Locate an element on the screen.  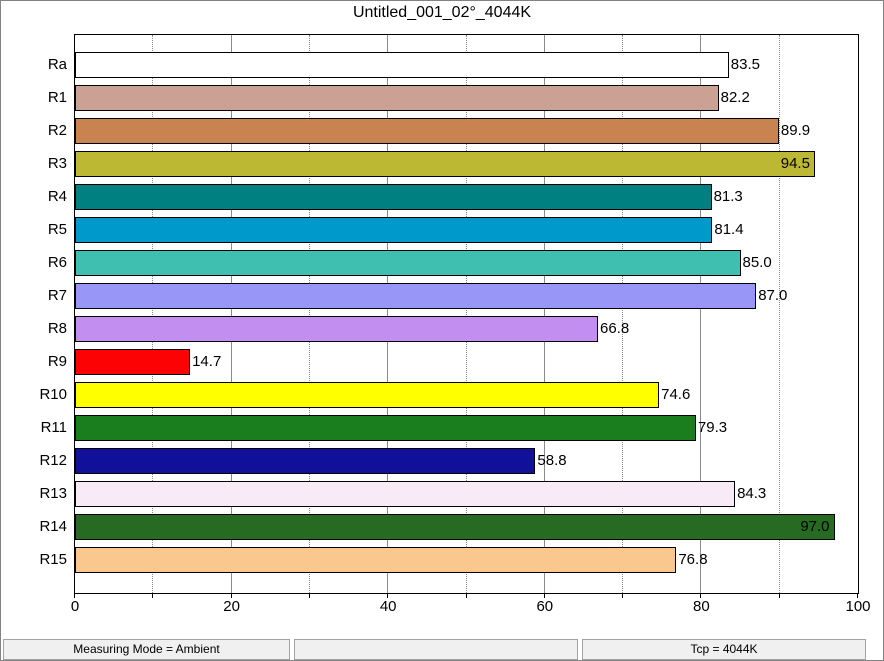
category-label-Ra: Ra is located at coordinates (57, 64).